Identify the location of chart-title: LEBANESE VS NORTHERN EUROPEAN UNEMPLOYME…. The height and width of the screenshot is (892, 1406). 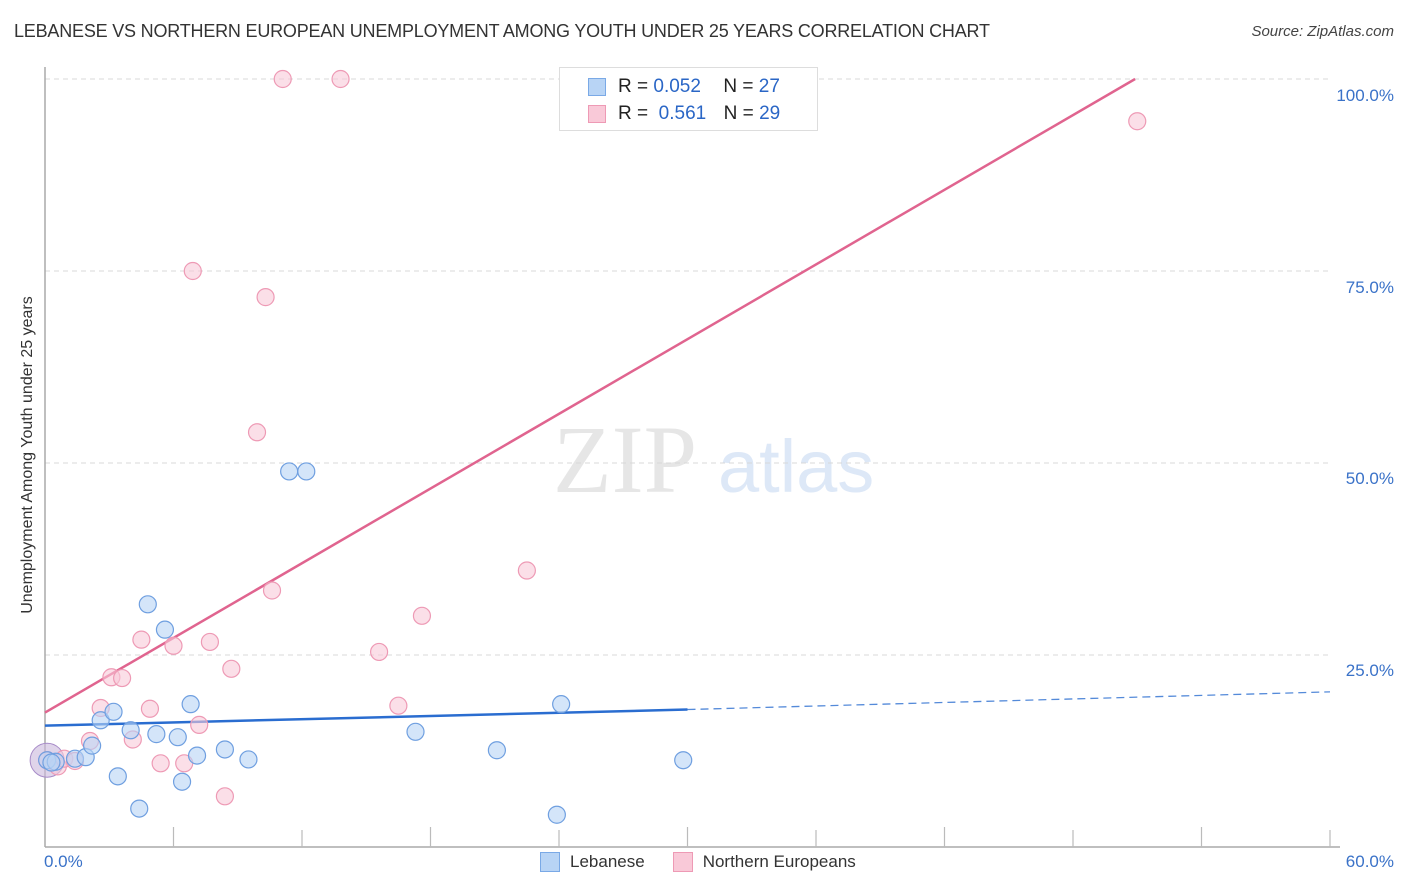
(502, 31).